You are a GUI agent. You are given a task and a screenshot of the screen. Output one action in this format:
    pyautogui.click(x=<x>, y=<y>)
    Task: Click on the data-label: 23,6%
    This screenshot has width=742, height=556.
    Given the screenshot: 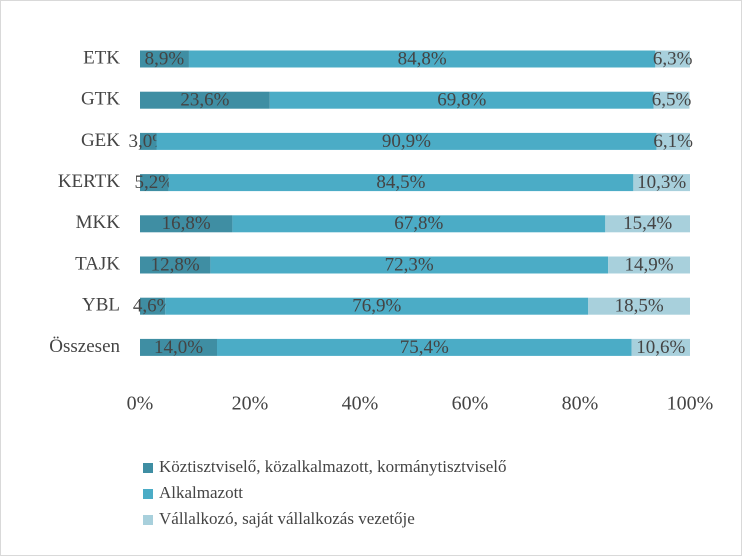 What is the action you would take?
    pyautogui.click(x=204, y=100)
    